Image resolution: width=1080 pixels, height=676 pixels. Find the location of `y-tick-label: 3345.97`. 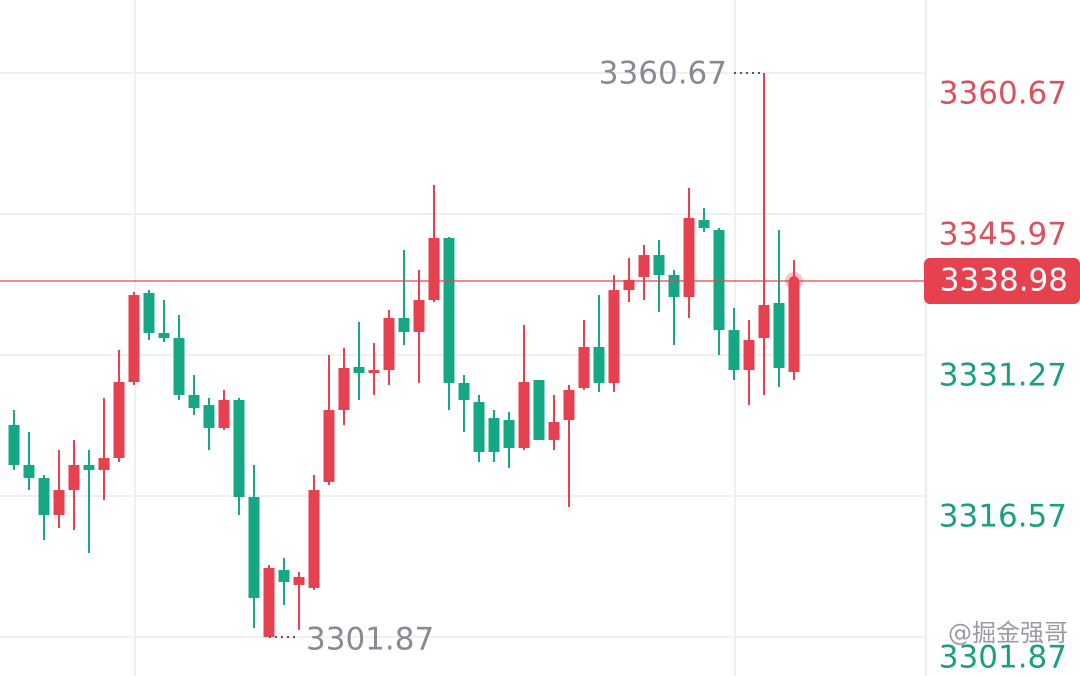

y-tick-label: 3345.97 is located at coordinates (1003, 234).